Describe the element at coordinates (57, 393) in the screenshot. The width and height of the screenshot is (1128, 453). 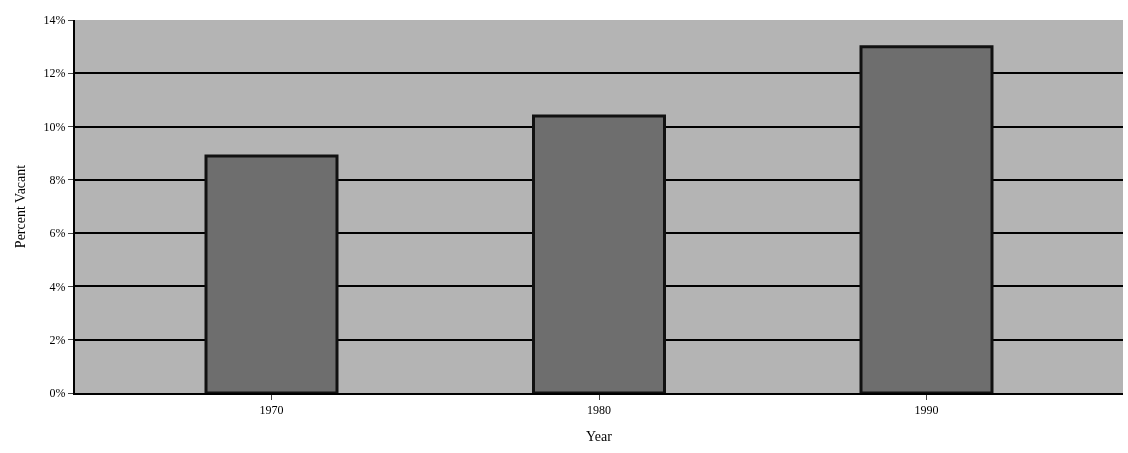
I see `y-tick-label: 0%` at that location.